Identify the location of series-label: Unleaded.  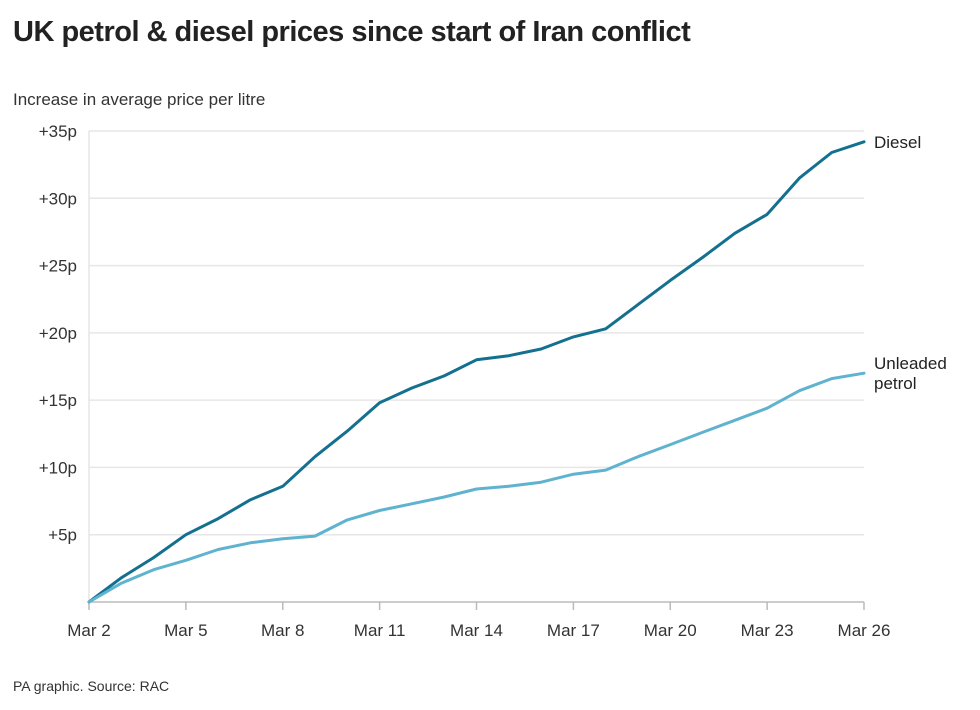
(910, 363).